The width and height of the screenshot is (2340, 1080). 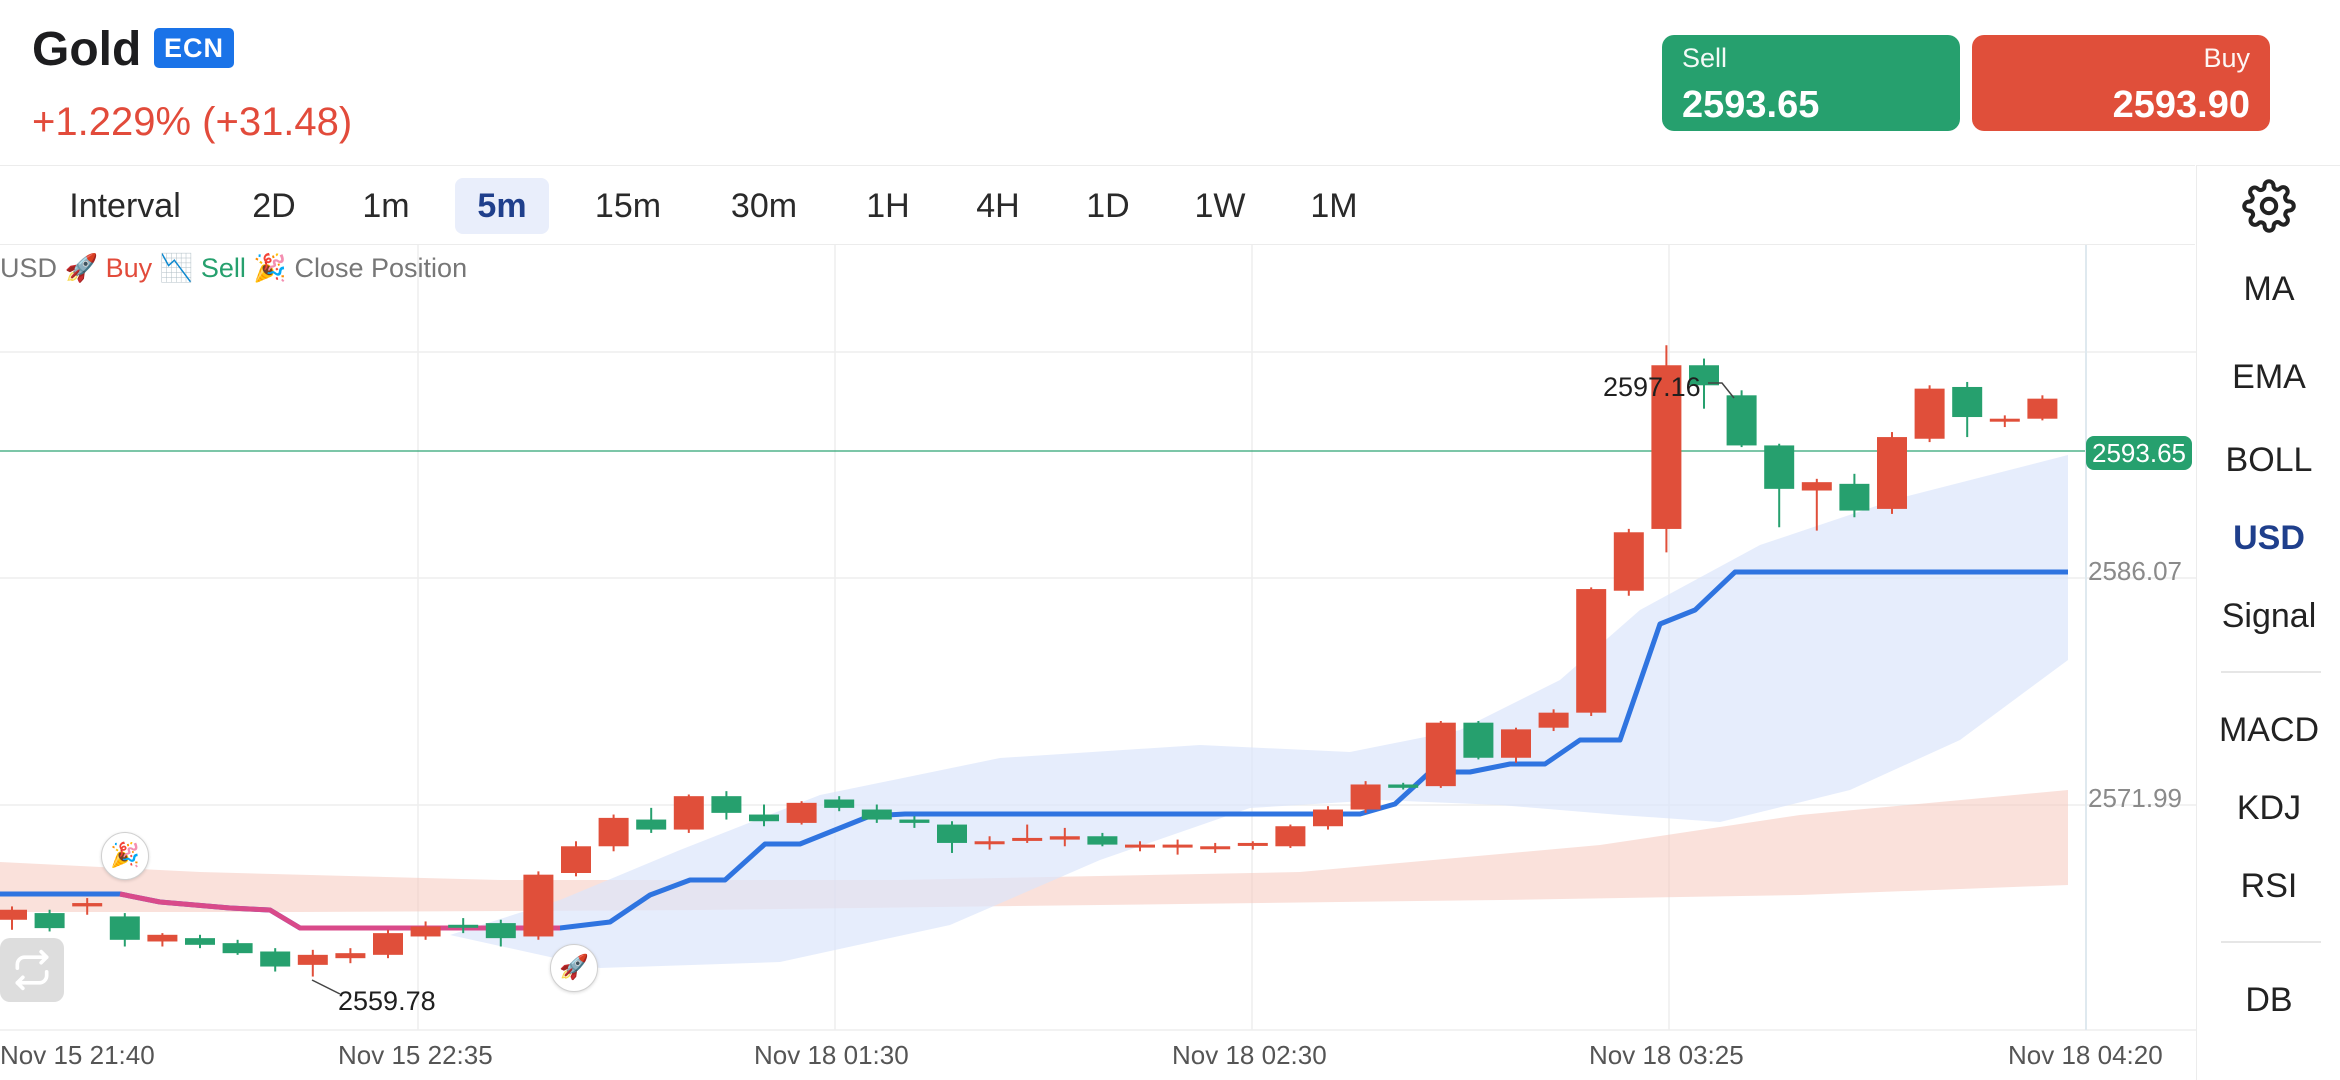 I want to click on indicator-signal: Signal, so click(x=2269, y=616).